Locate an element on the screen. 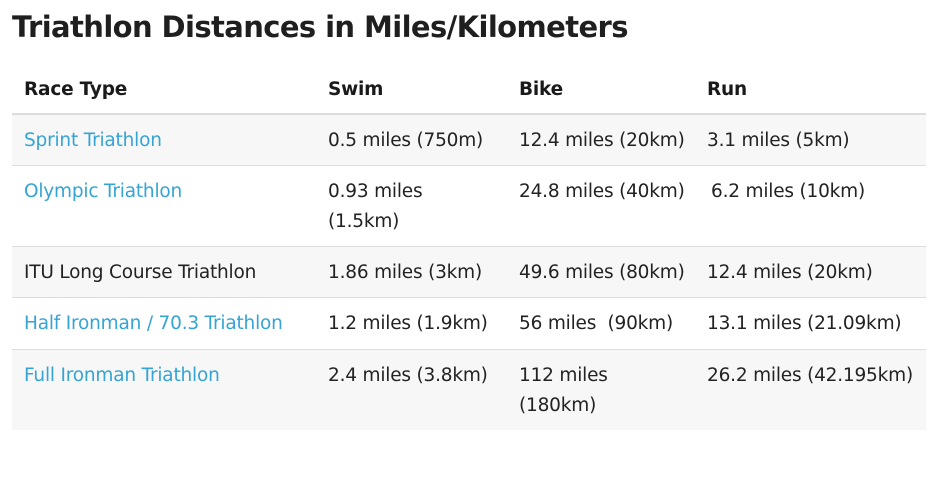 The height and width of the screenshot is (503, 944). race-link-sprint-triathlon: Sprint Triathlon is located at coordinates (93, 140).